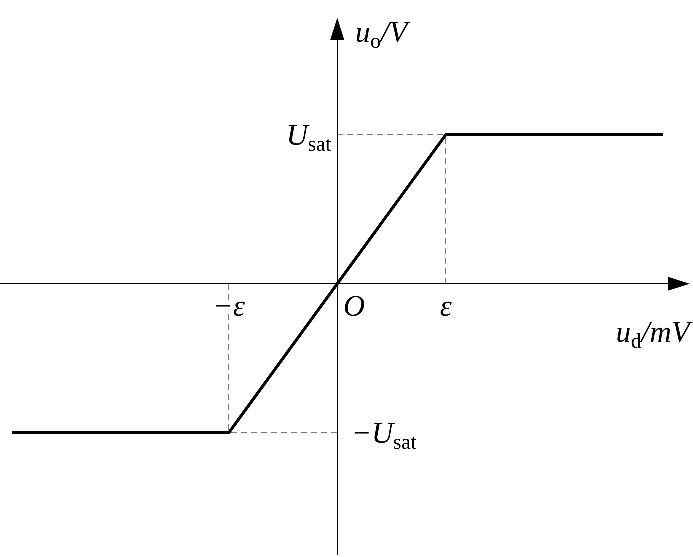 Image resolution: width=693 pixels, height=557 pixels. What do you see at coordinates (384, 35) in the screenshot?
I see `y-axis-title: u$_{o}$/V` at bounding box center [384, 35].